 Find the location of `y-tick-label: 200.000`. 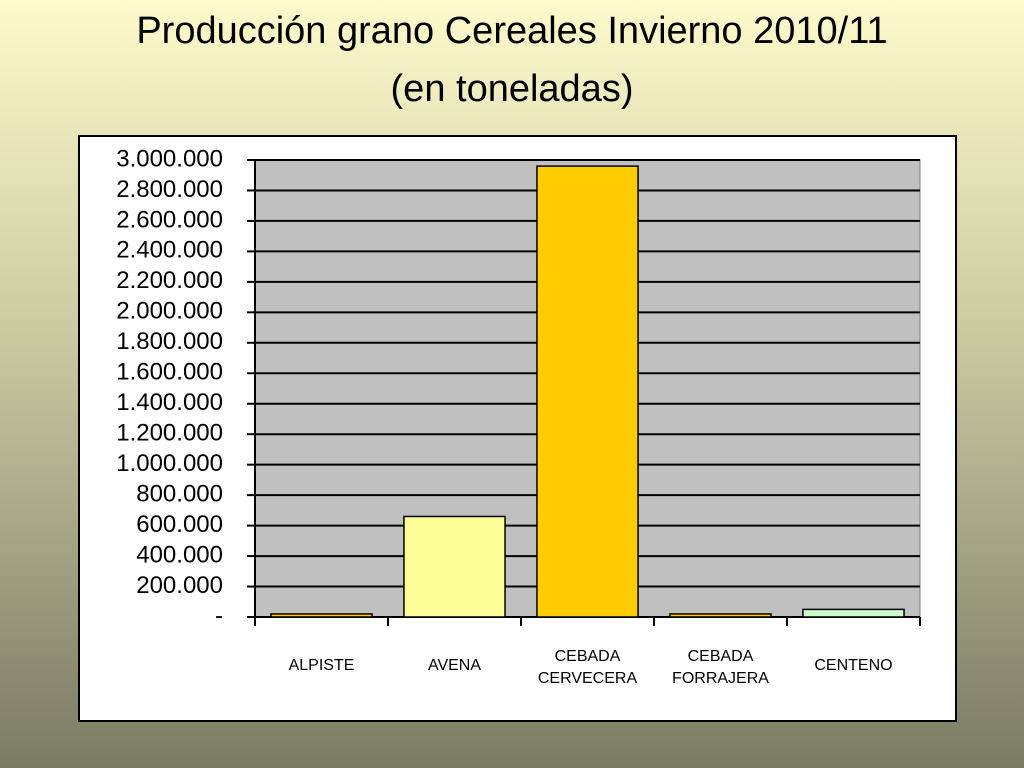

y-tick-label: 200.000 is located at coordinates (179, 585).